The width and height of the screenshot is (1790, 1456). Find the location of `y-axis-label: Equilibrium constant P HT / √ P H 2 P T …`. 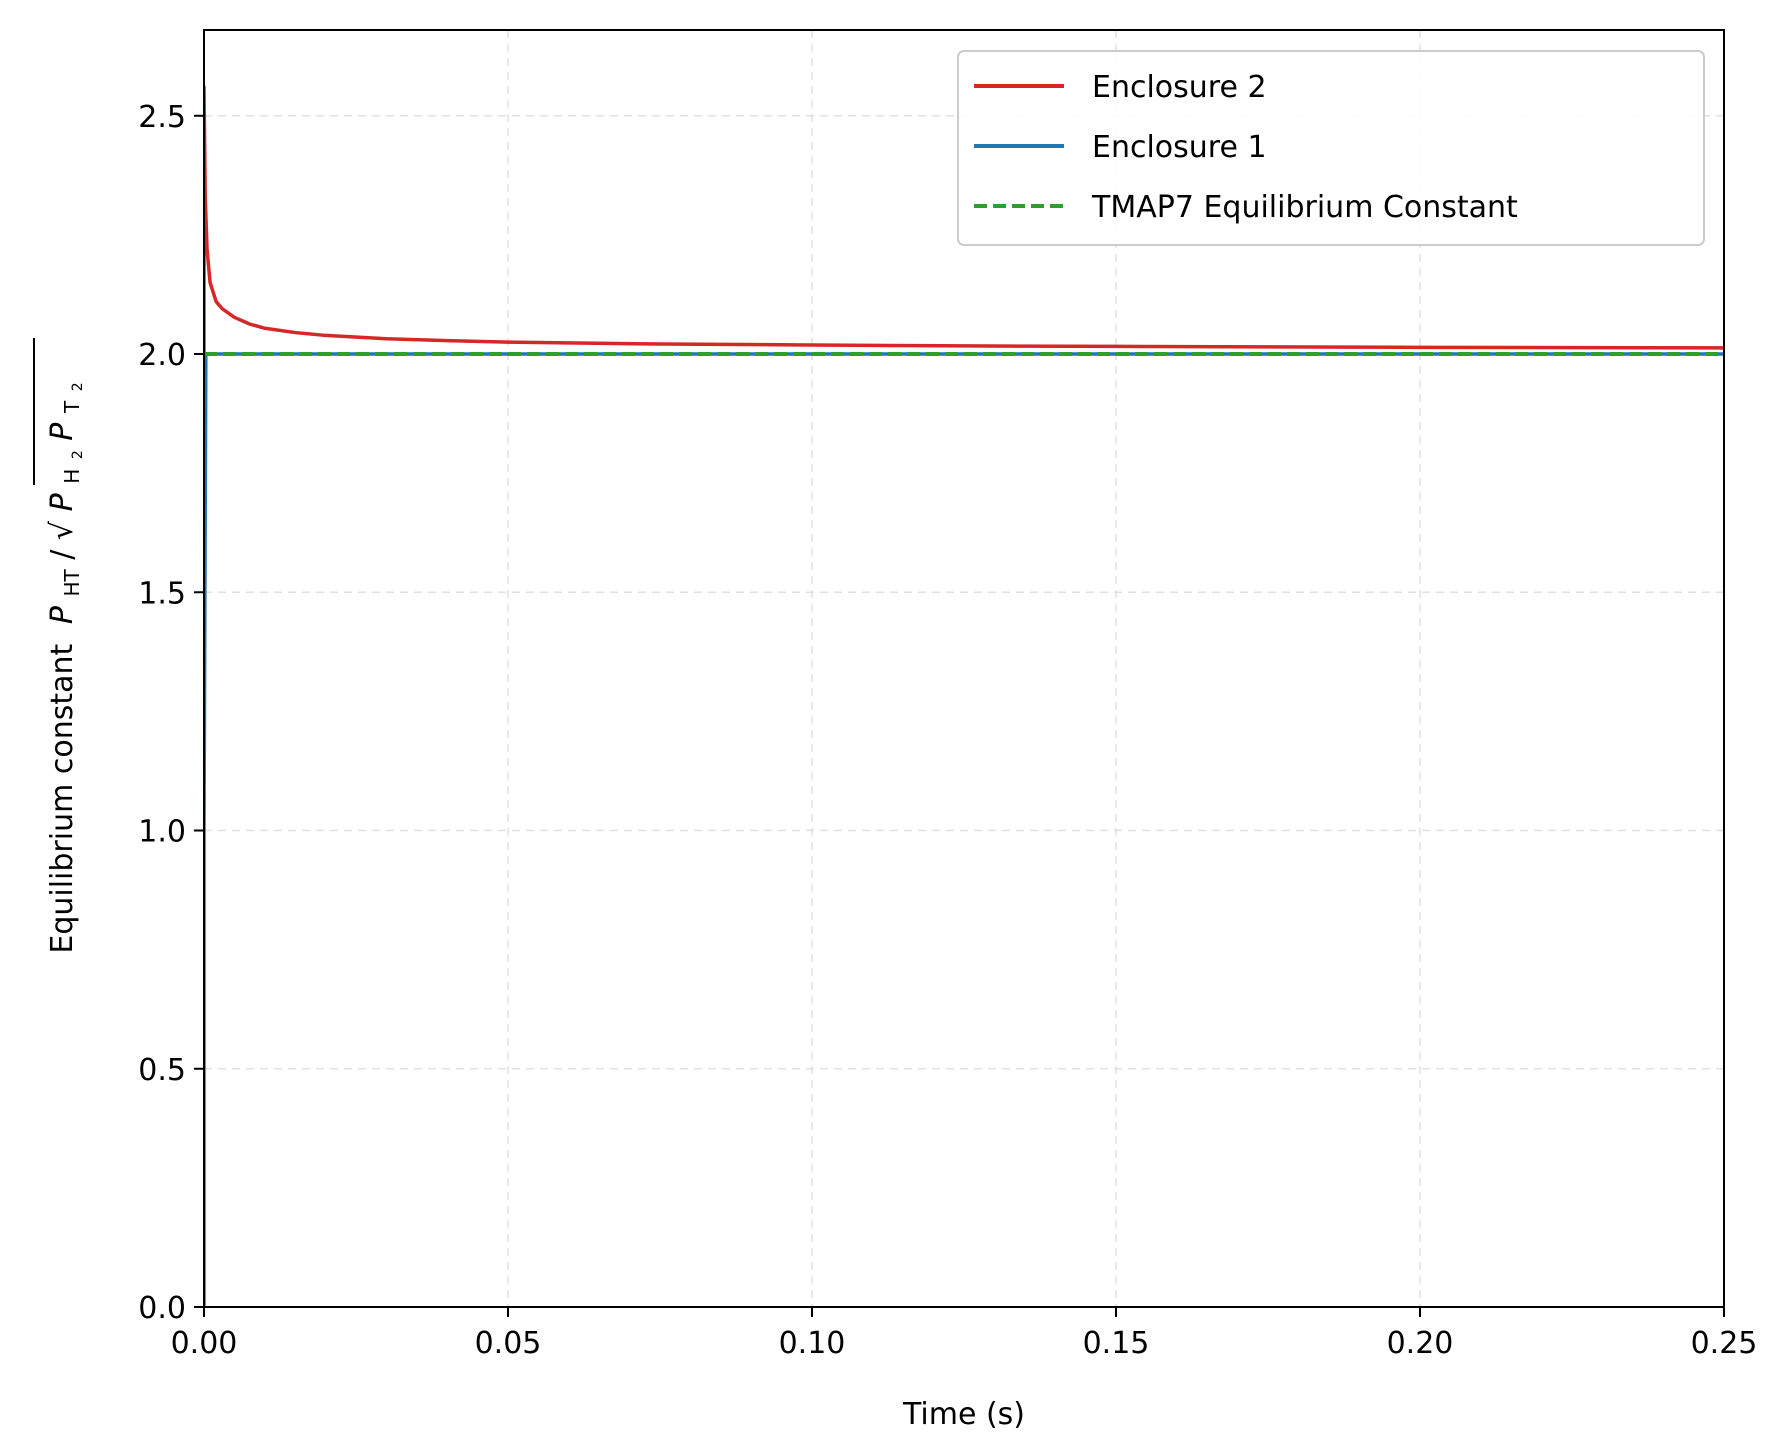

y-axis-label: Equilibrium constant P HT / √ P H 2 P T … is located at coordinates (61, 646).